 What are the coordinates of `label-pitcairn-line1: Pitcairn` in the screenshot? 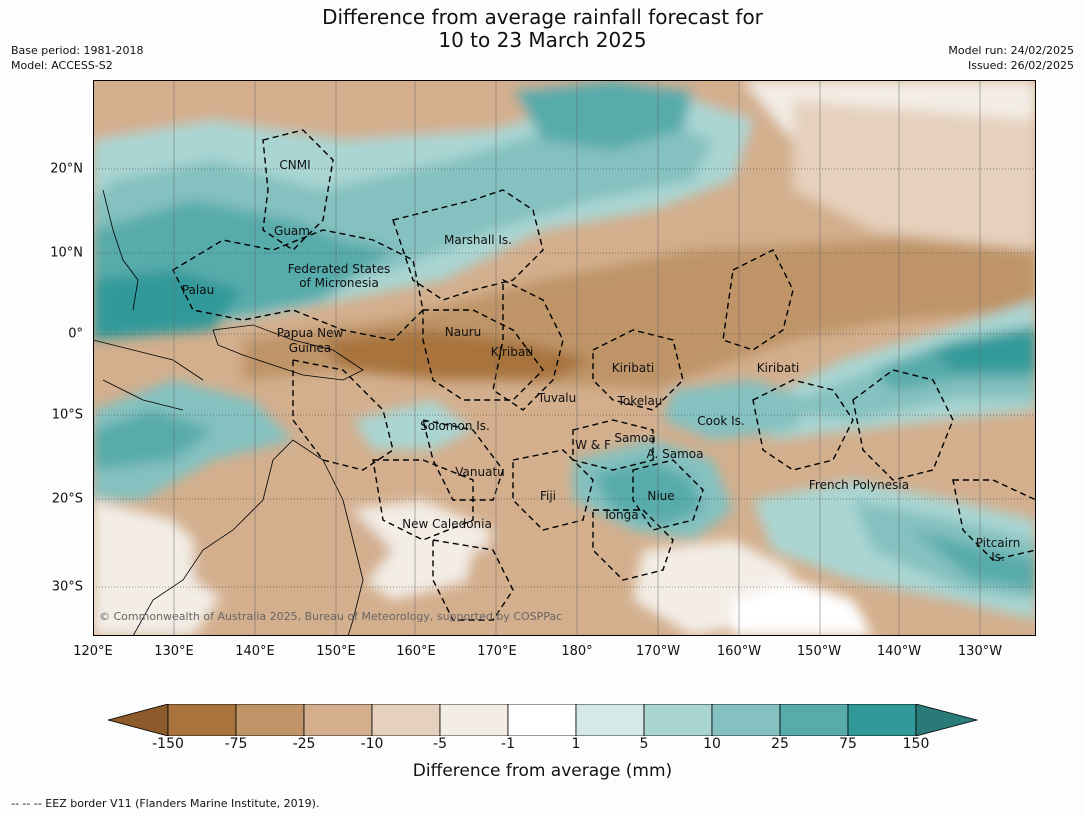 It's located at (998, 543).